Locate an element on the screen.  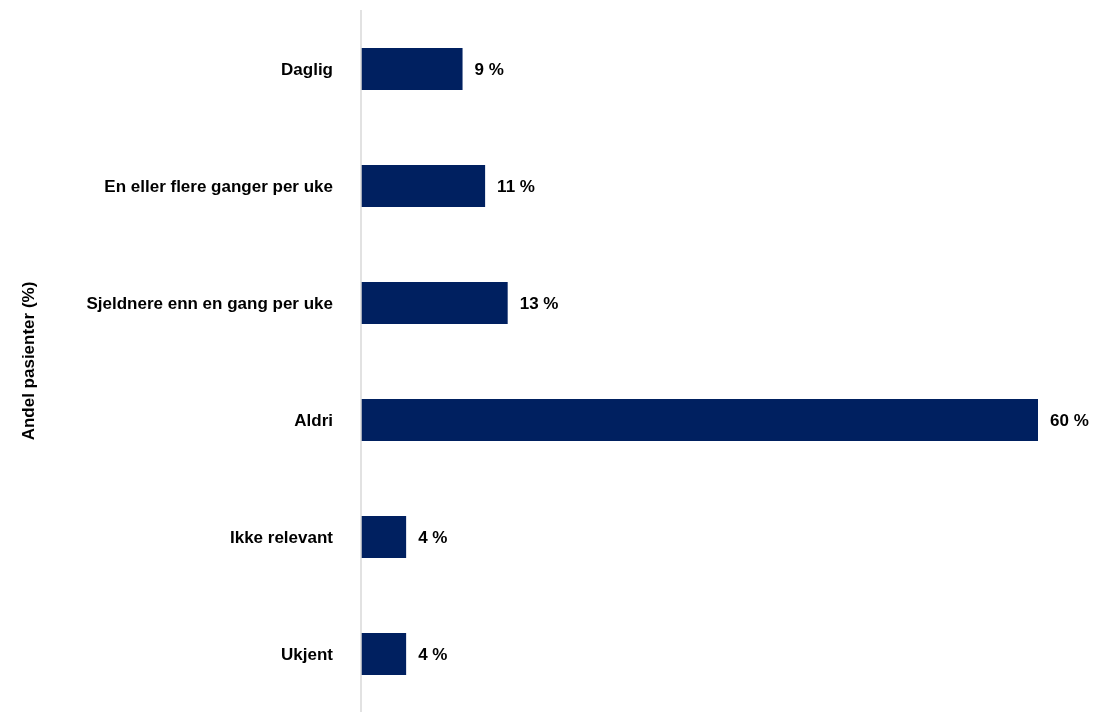
y-axis-title: Andel pasienter (%) is located at coordinates (29, 361).